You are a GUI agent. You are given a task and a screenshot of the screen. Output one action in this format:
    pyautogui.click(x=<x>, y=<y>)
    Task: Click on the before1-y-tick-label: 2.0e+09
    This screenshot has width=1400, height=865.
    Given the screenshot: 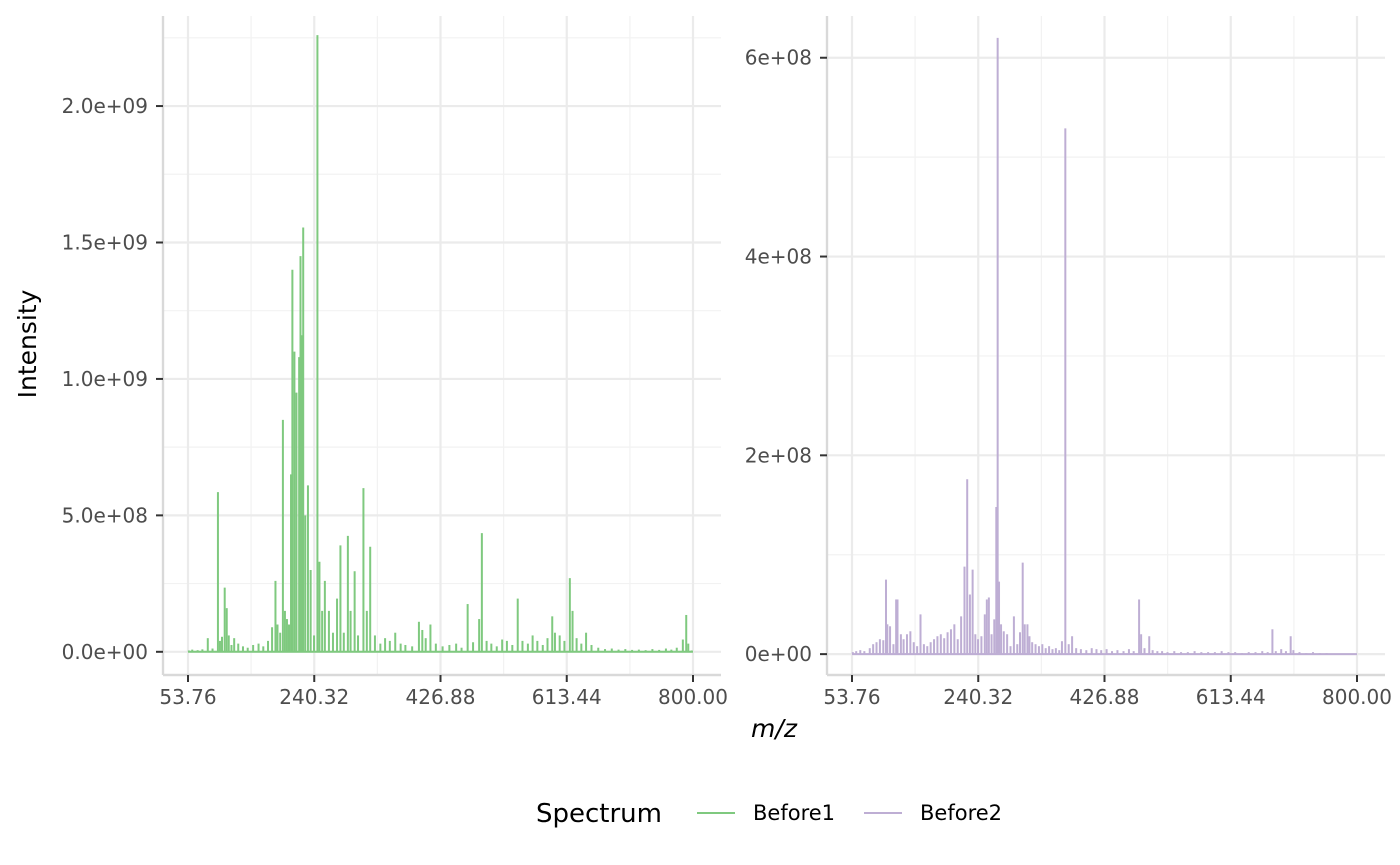 What is the action you would take?
    pyautogui.click(x=105, y=106)
    